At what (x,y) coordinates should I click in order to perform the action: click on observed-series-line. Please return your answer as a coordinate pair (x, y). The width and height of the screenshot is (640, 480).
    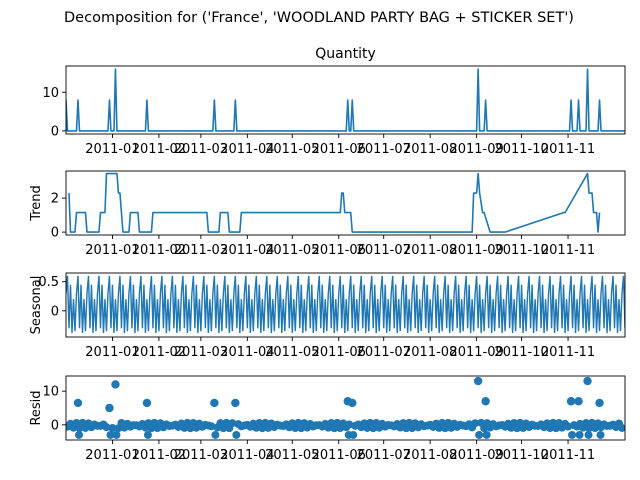
    Looking at the image, I should click on (345, 100).